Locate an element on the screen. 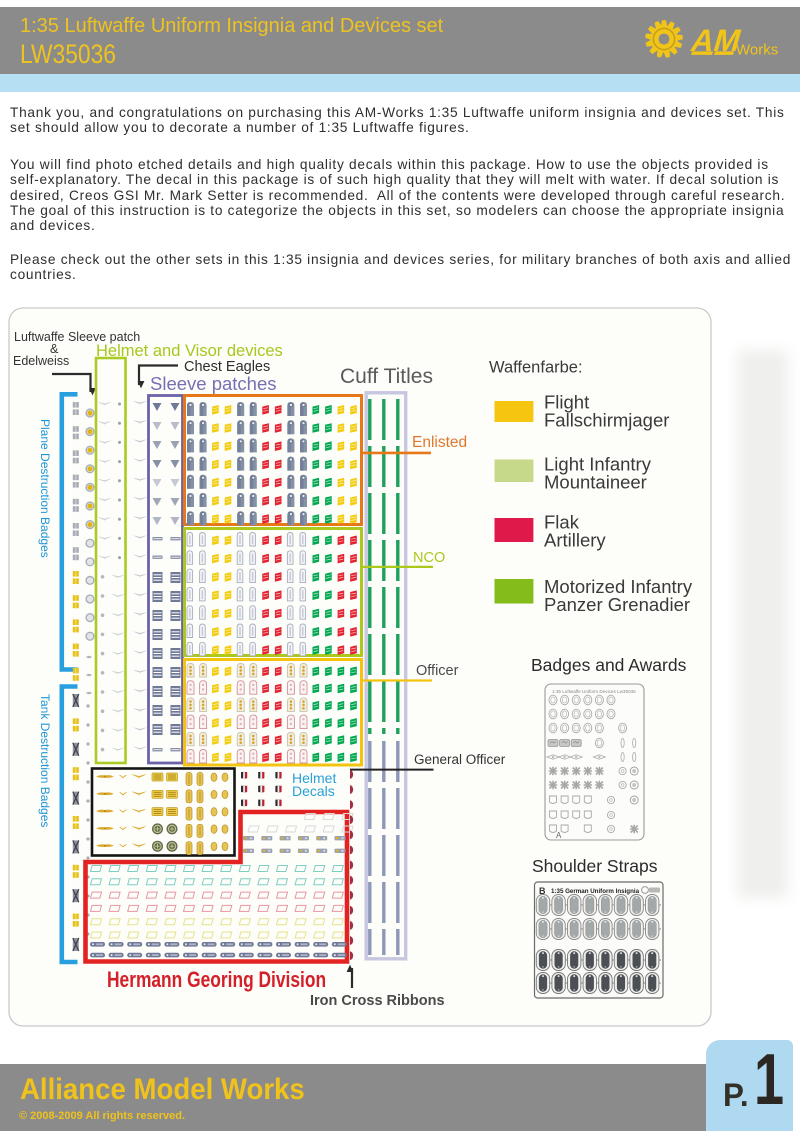 The height and width of the screenshot is (1131, 800). svg-text: Helmet and Visor devices is located at coordinates (189, 351).